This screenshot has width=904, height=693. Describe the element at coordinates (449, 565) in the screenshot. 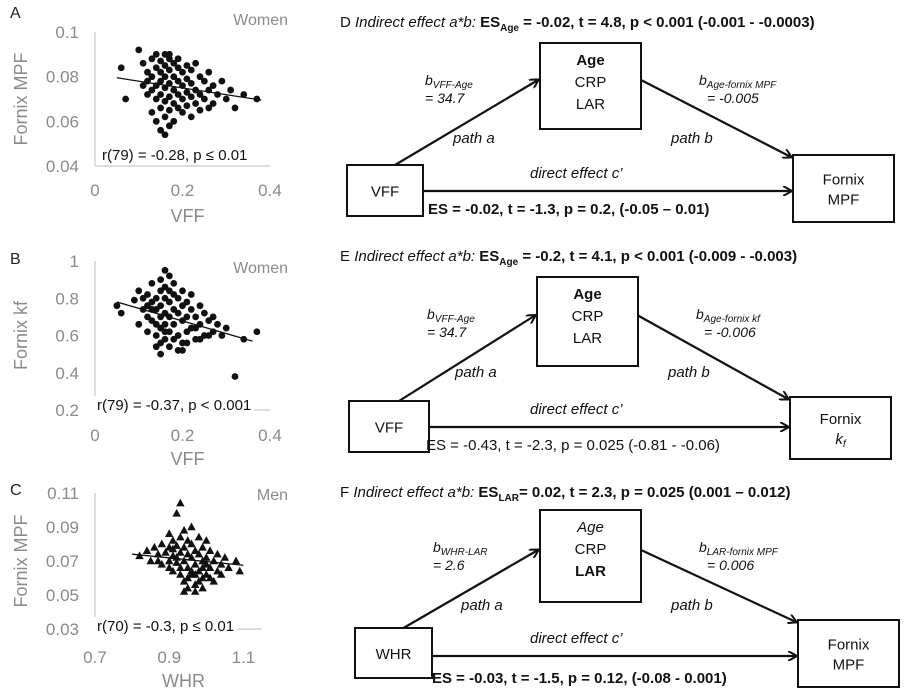

I see `coef-a-value: = 2.6` at that location.